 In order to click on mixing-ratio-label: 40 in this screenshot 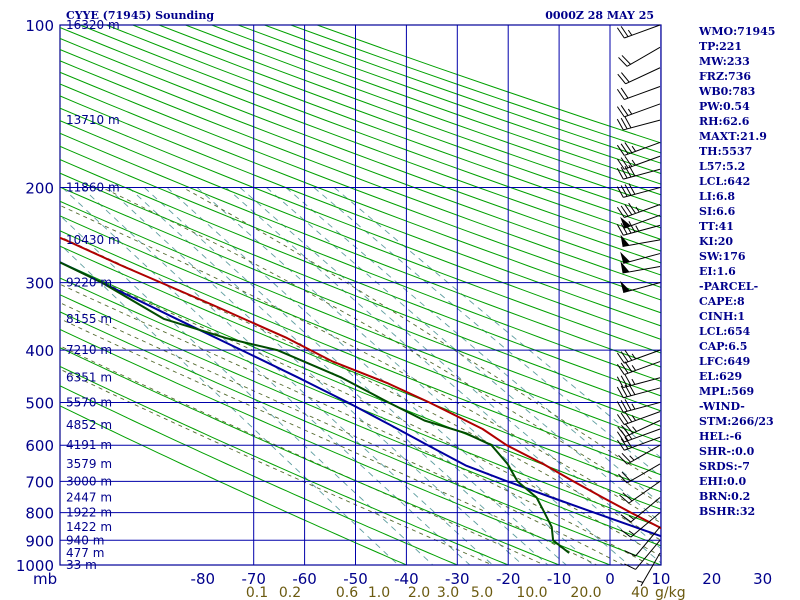, I will do `click(640, 592)`.